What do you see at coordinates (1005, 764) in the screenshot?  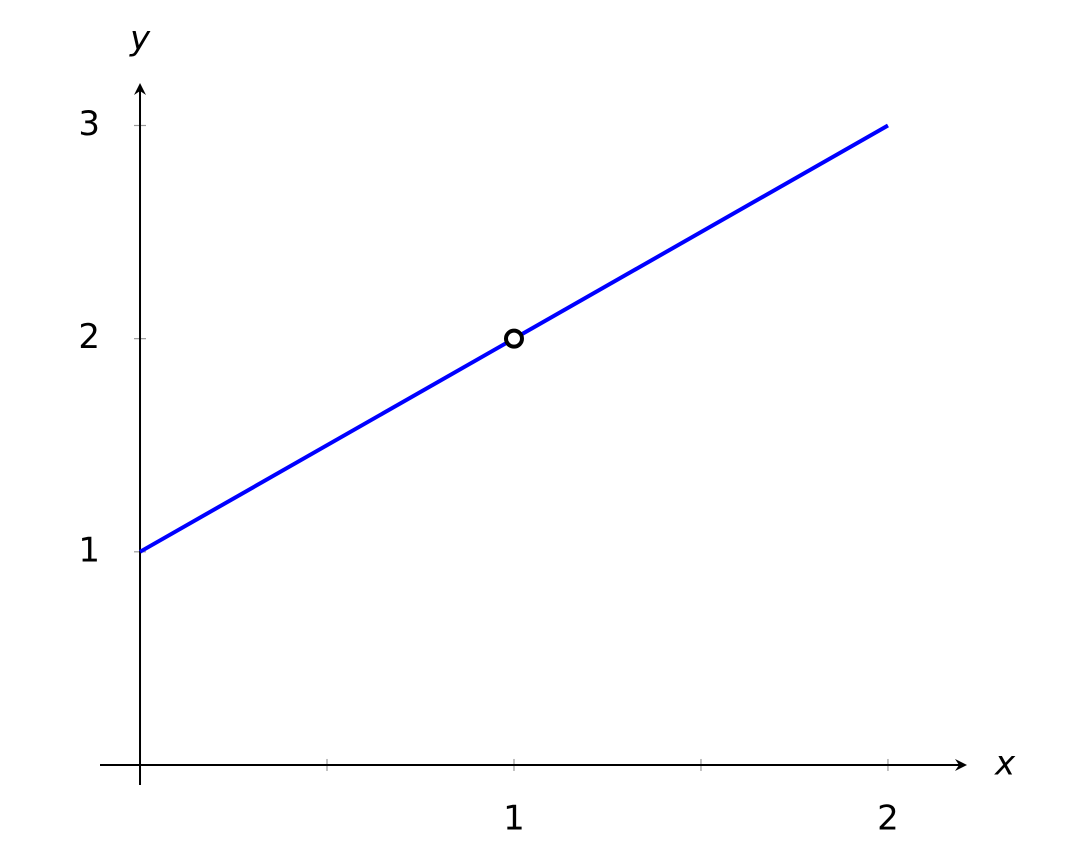 I see `x-axis-label: x` at bounding box center [1005, 764].